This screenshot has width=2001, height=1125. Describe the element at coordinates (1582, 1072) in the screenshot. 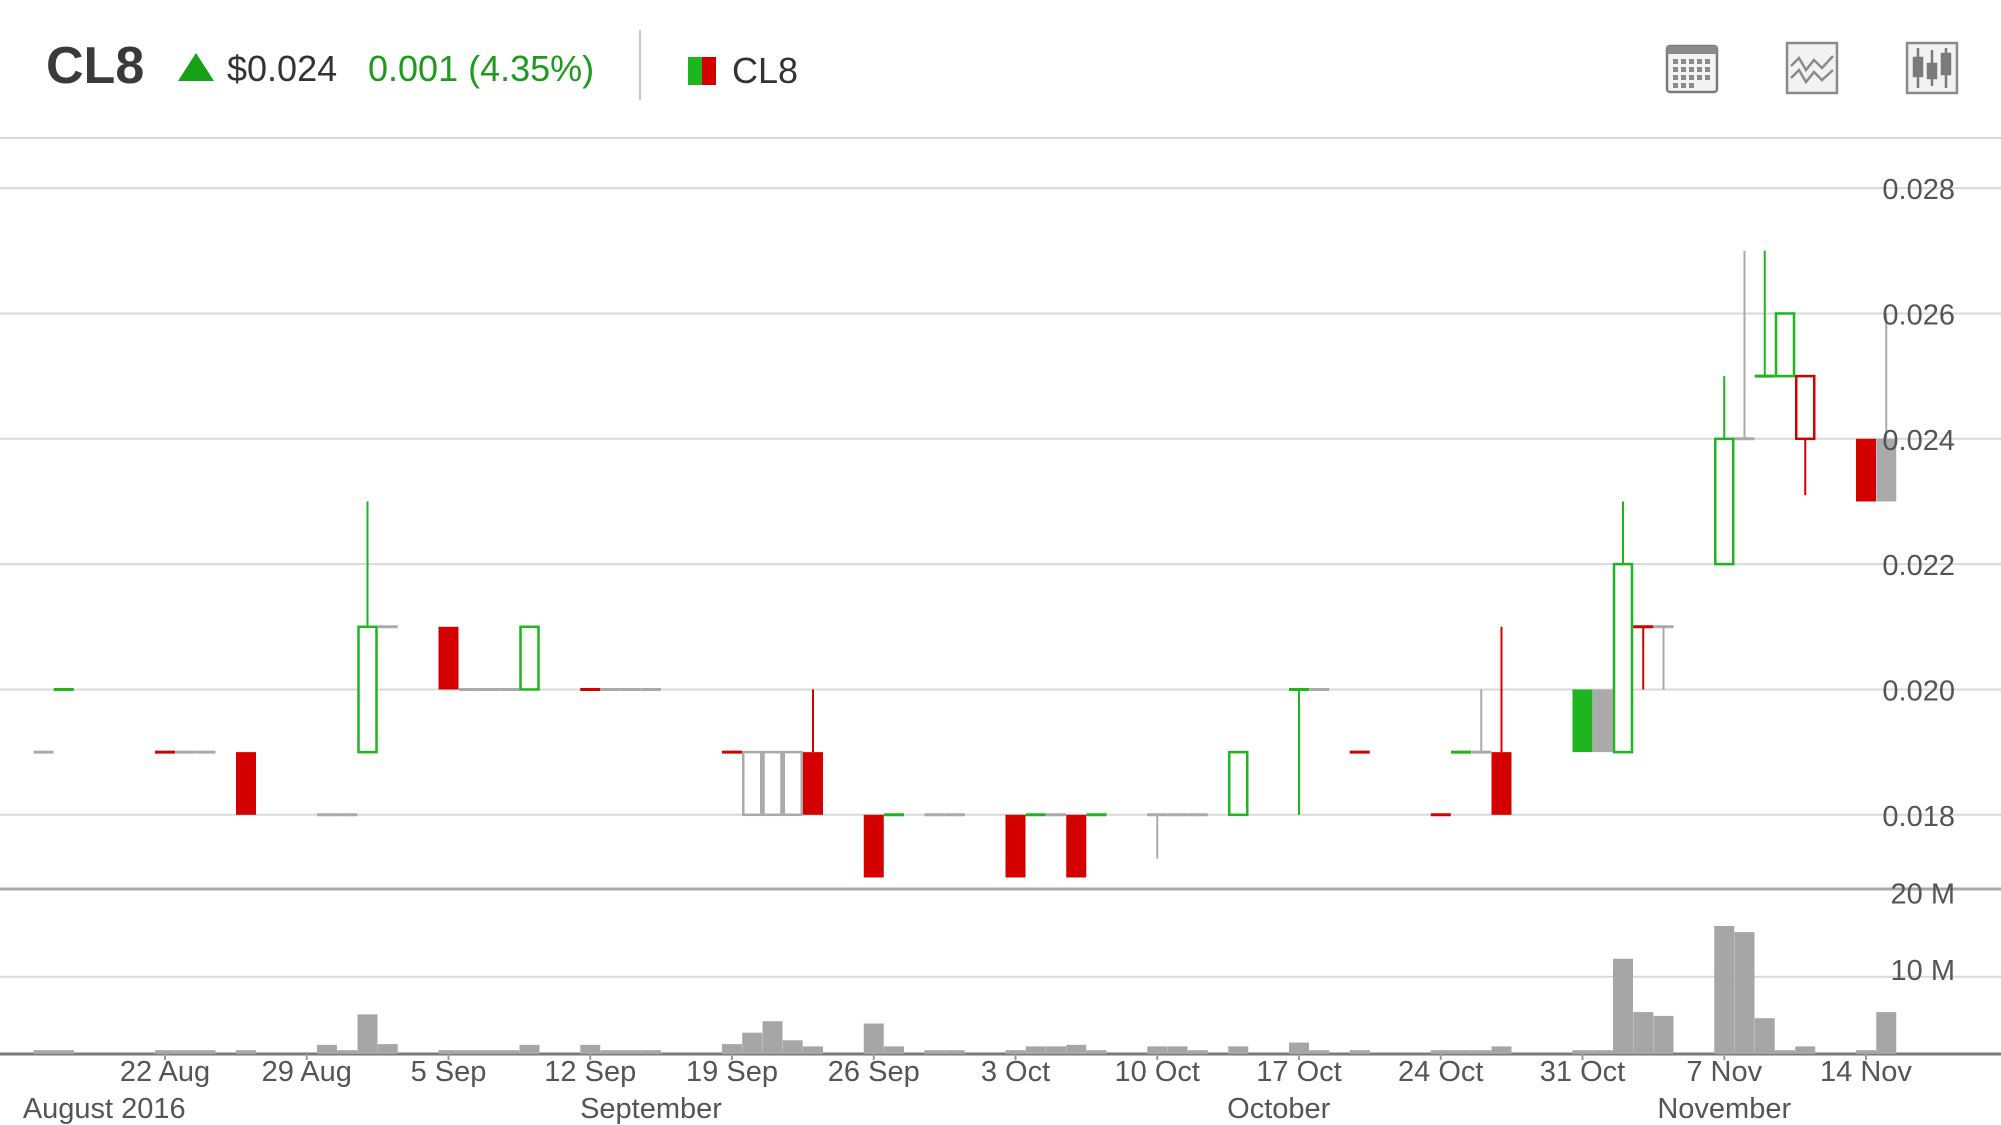

I see `x-tick-label: 31 Oct` at that location.